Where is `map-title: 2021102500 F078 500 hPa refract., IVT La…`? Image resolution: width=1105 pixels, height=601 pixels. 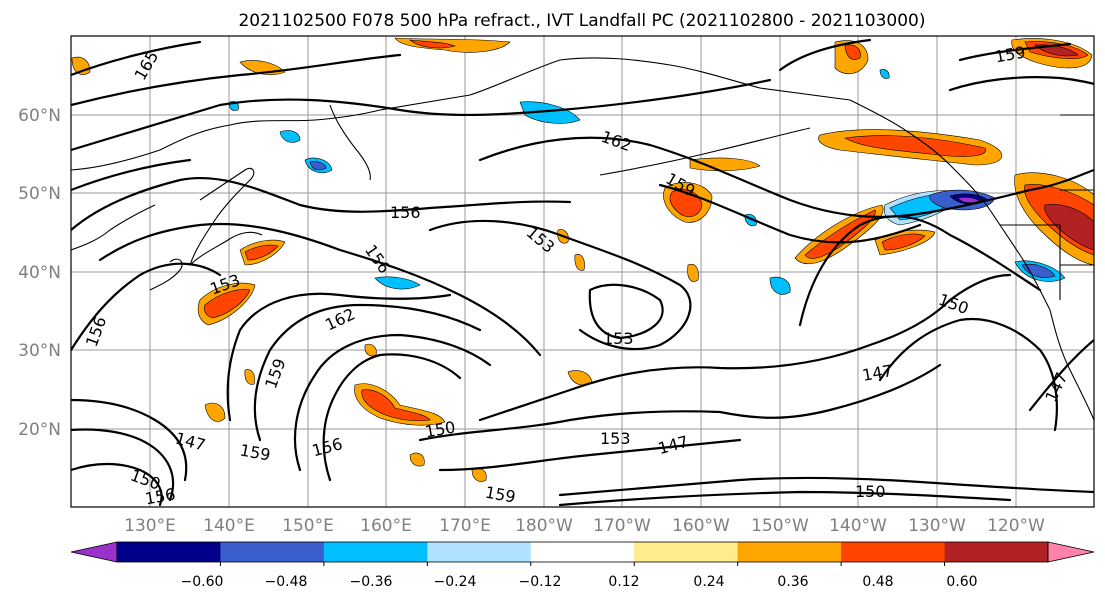
map-title: 2021102500 F078 500 hPa refract., IVT La… is located at coordinates (581, 21).